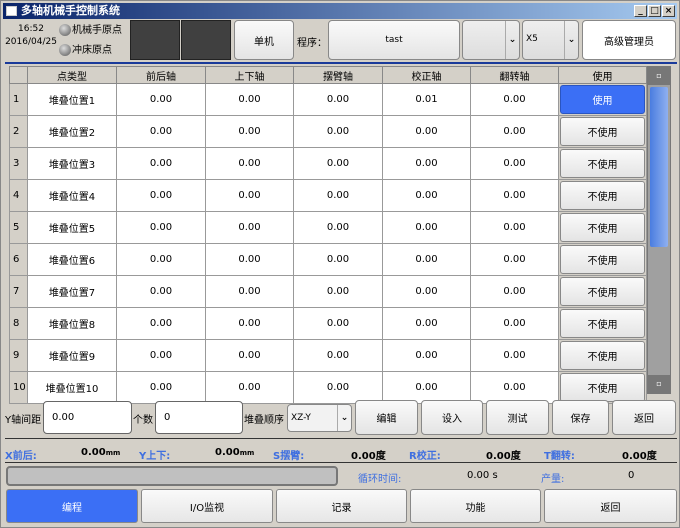 The width and height of the screenshot is (680, 528). What do you see at coordinates (72, 506) in the screenshot?
I see `nav-programming: 编程` at bounding box center [72, 506].